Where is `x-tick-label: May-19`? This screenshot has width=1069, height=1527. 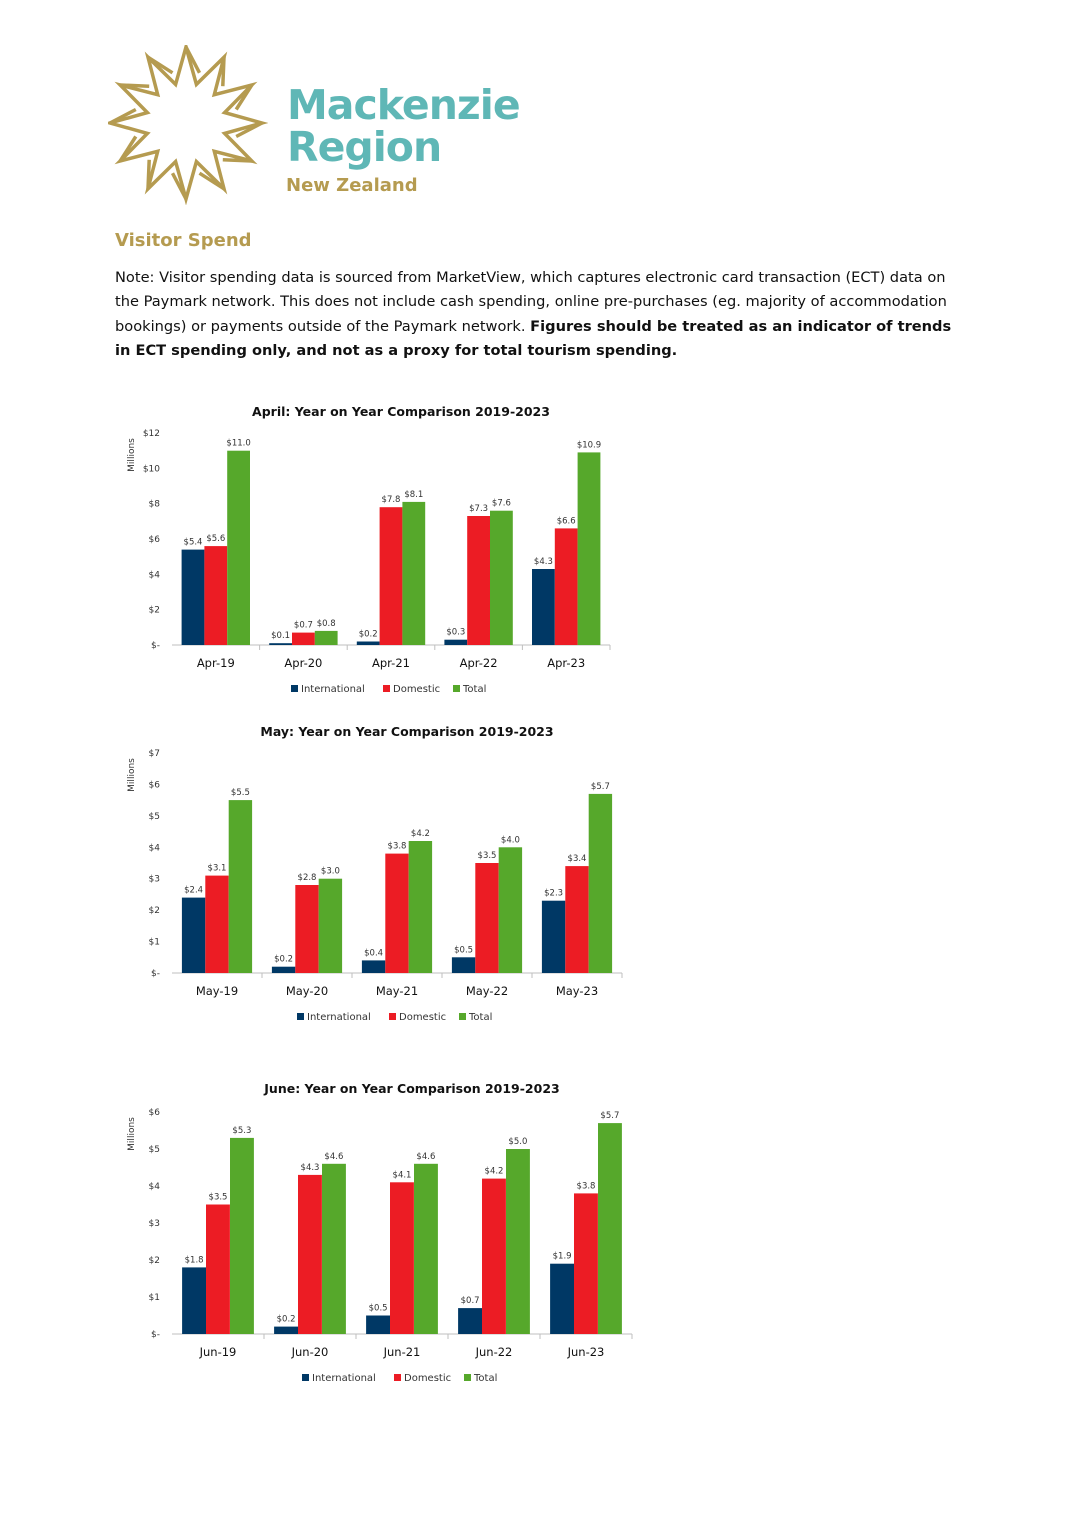
x-tick-label: May-19 is located at coordinates (217, 991).